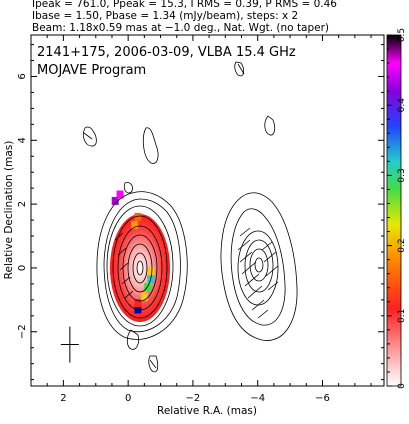 The image size is (409, 424). I want to click on colorbar-ticks: 0 0.1 0.2 0.3 0.4 0.5, so click(397, 208).